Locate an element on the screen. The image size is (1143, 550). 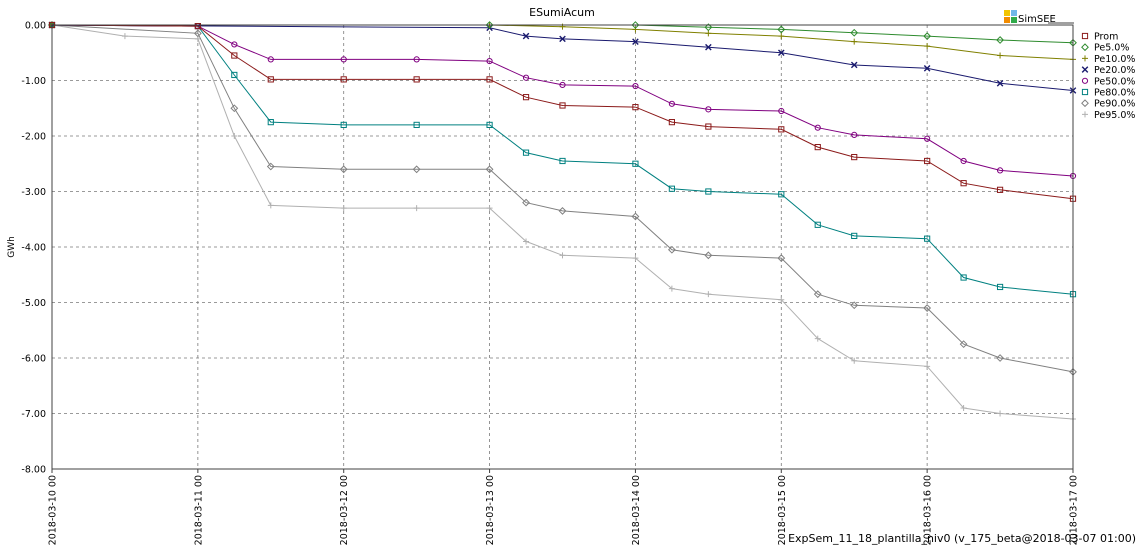
x-tick-label: 2018-03-12 00 is located at coordinates (344, 510).